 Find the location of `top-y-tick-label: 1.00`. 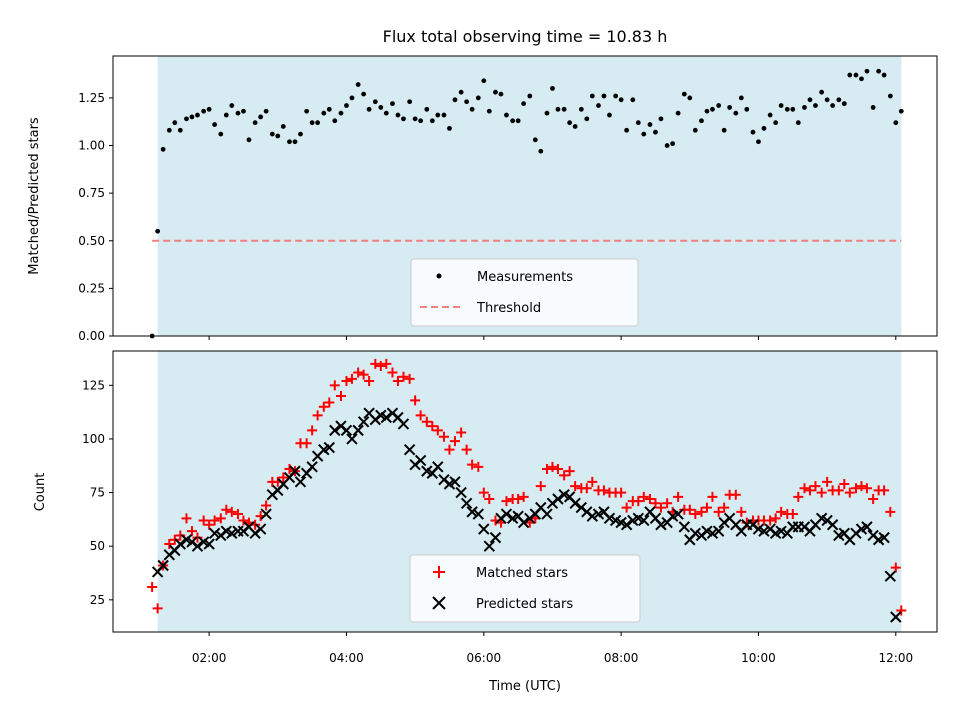

top-y-tick-label: 1.00 is located at coordinates (91, 146).